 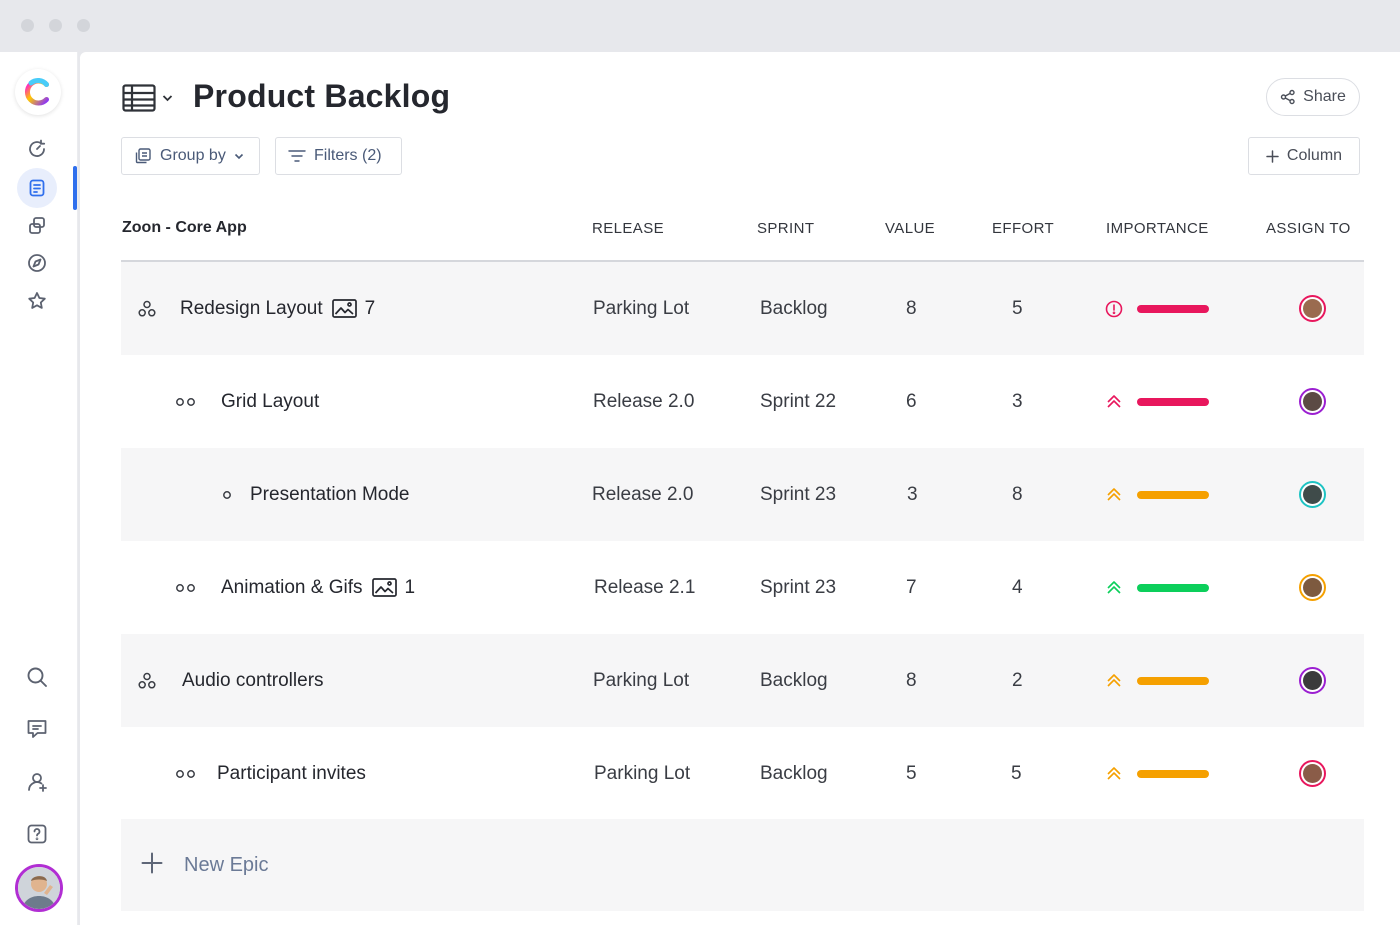 What do you see at coordinates (295, 587) in the screenshot?
I see `row-name: Animation & Gifs 1` at bounding box center [295, 587].